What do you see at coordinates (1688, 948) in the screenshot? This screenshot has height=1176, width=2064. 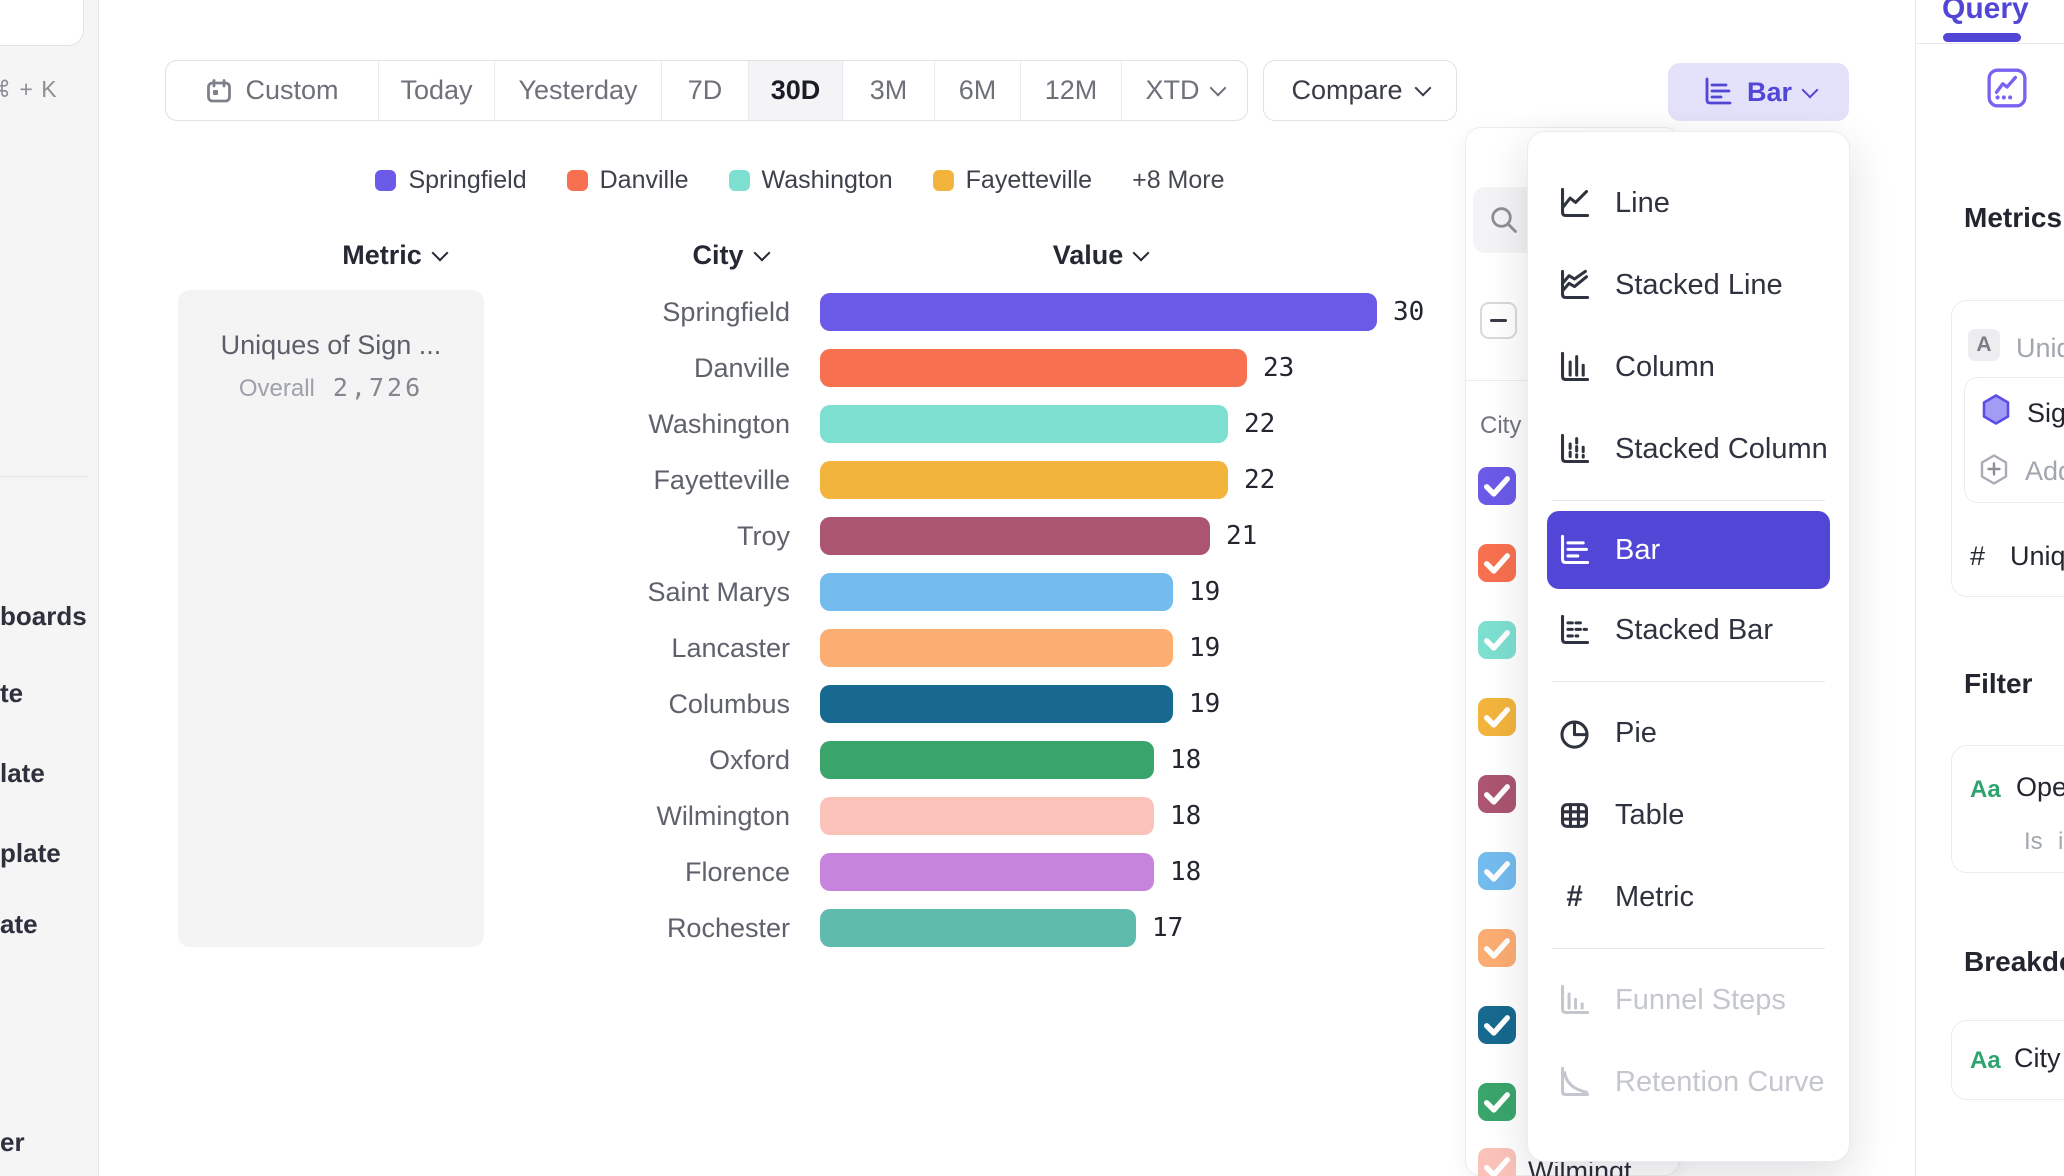 I see `menu-divider` at bounding box center [1688, 948].